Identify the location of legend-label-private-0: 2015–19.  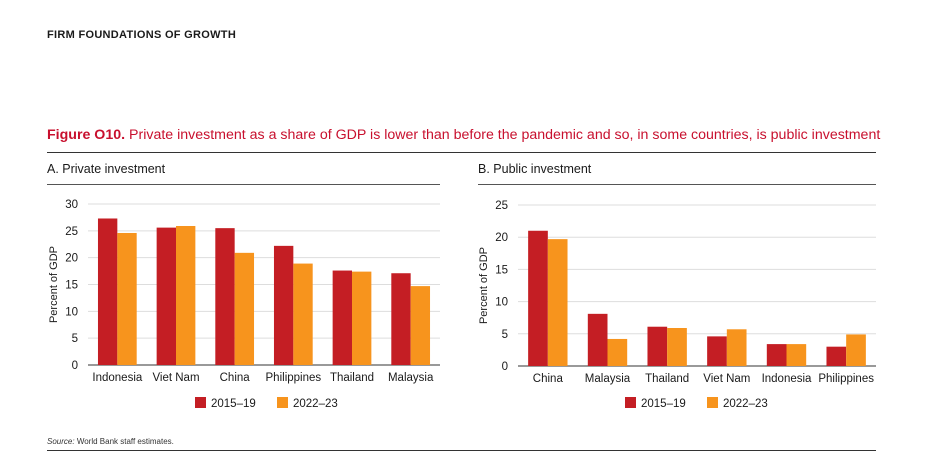
(233, 404).